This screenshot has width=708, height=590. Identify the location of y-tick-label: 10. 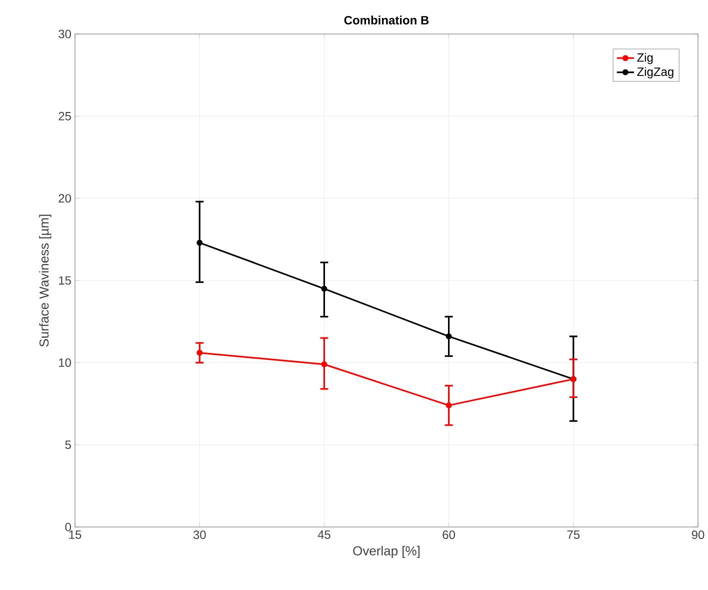
(65, 362).